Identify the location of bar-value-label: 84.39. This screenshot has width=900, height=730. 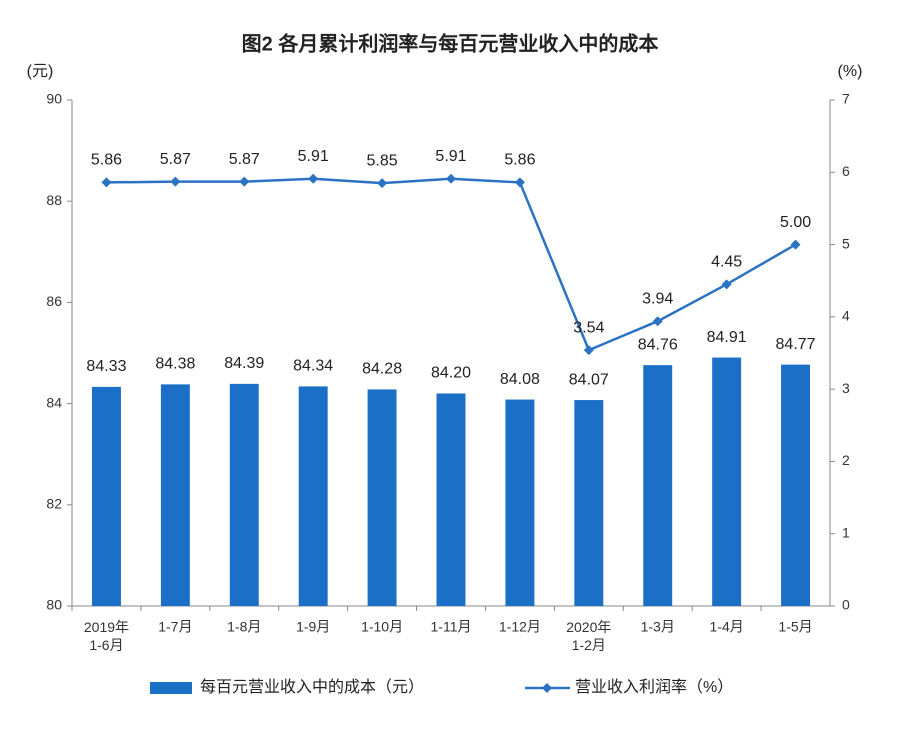
(244, 363).